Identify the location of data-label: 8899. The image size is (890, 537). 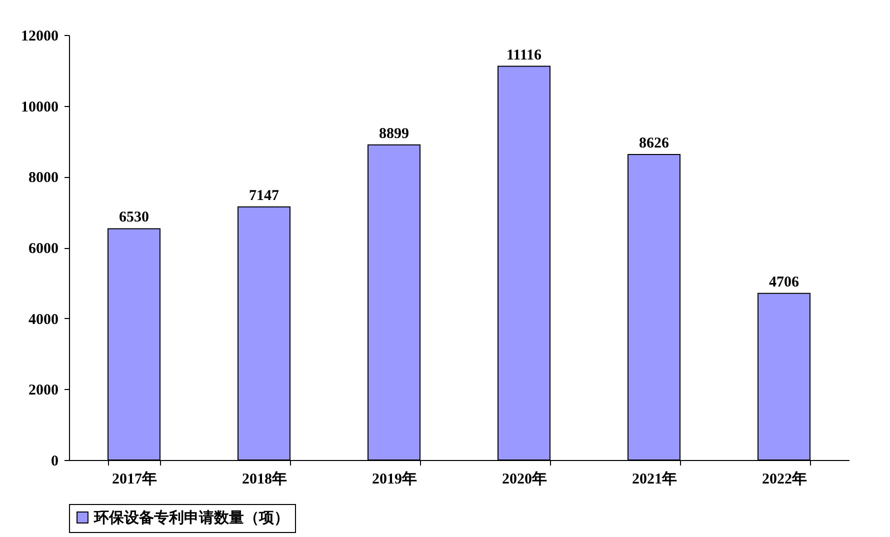
(394, 134).